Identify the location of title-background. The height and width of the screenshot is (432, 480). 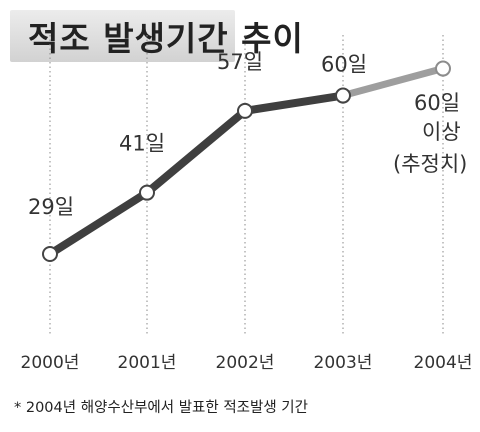
(122, 36).